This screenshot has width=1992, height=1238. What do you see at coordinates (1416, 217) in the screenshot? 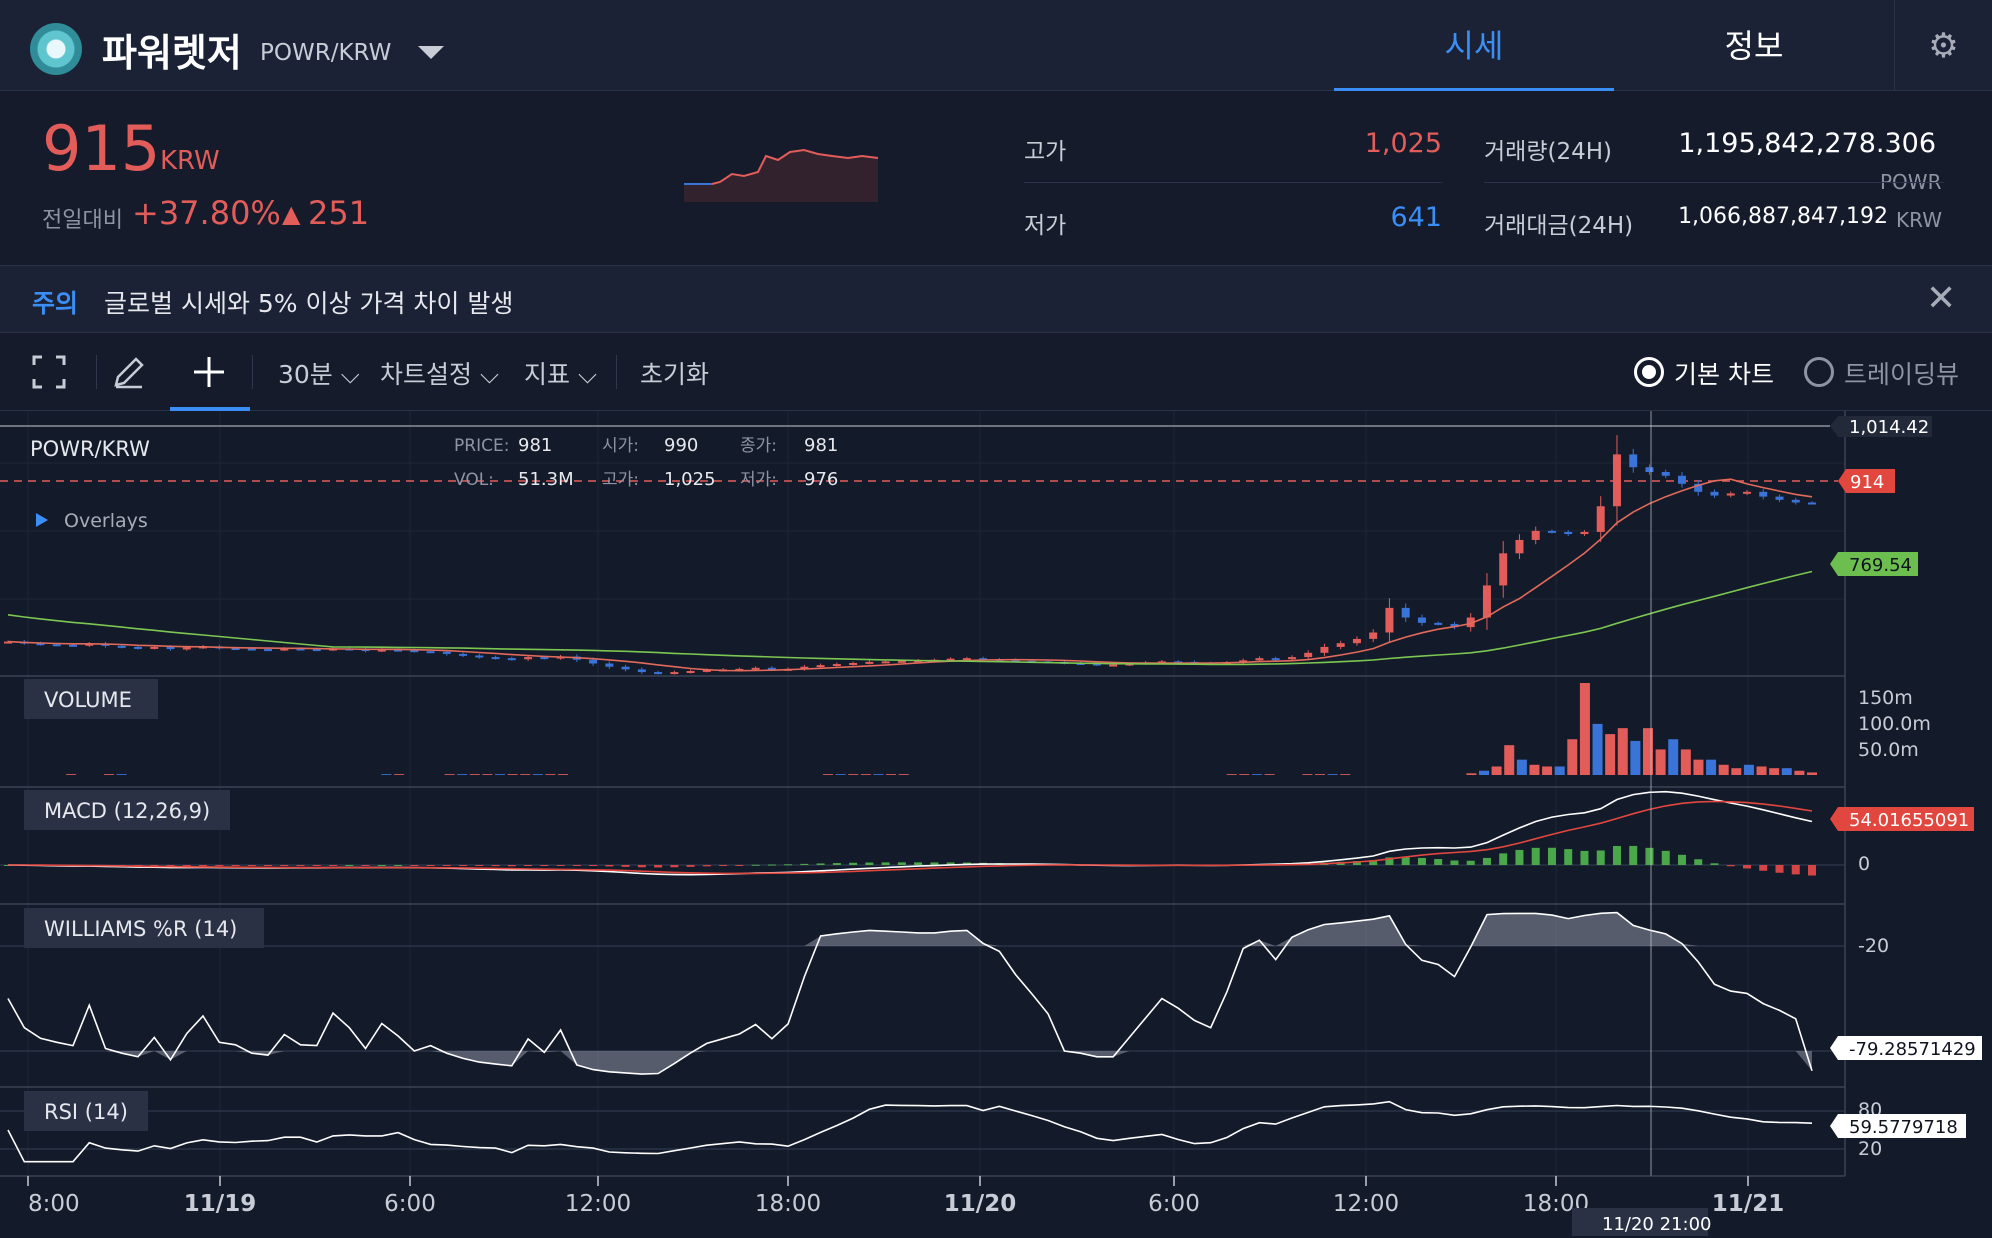
I see `low-value: 641` at bounding box center [1416, 217].